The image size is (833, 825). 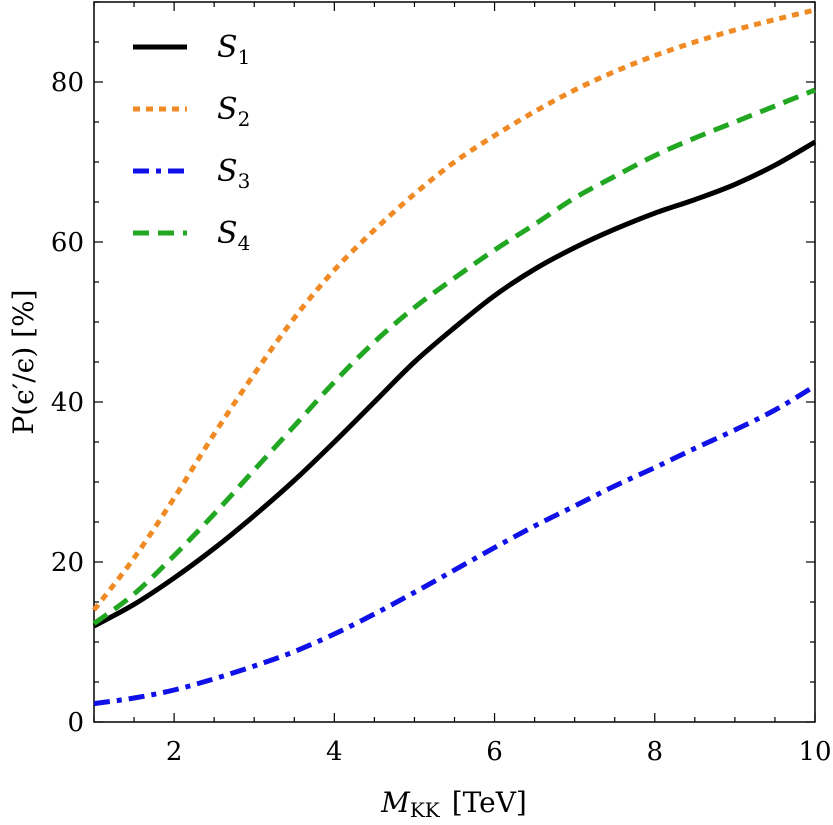 What do you see at coordinates (425, 810) in the screenshot?
I see `x-axis-label-sub: KK` at bounding box center [425, 810].